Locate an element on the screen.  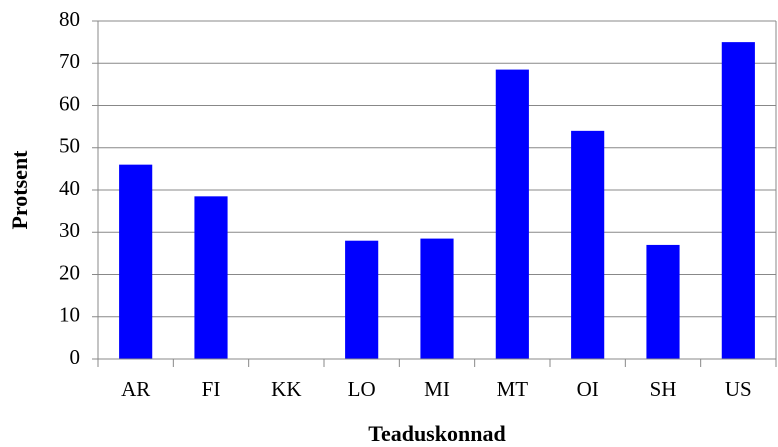
y-axis-title: Protsent is located at coordinates (19, 190).